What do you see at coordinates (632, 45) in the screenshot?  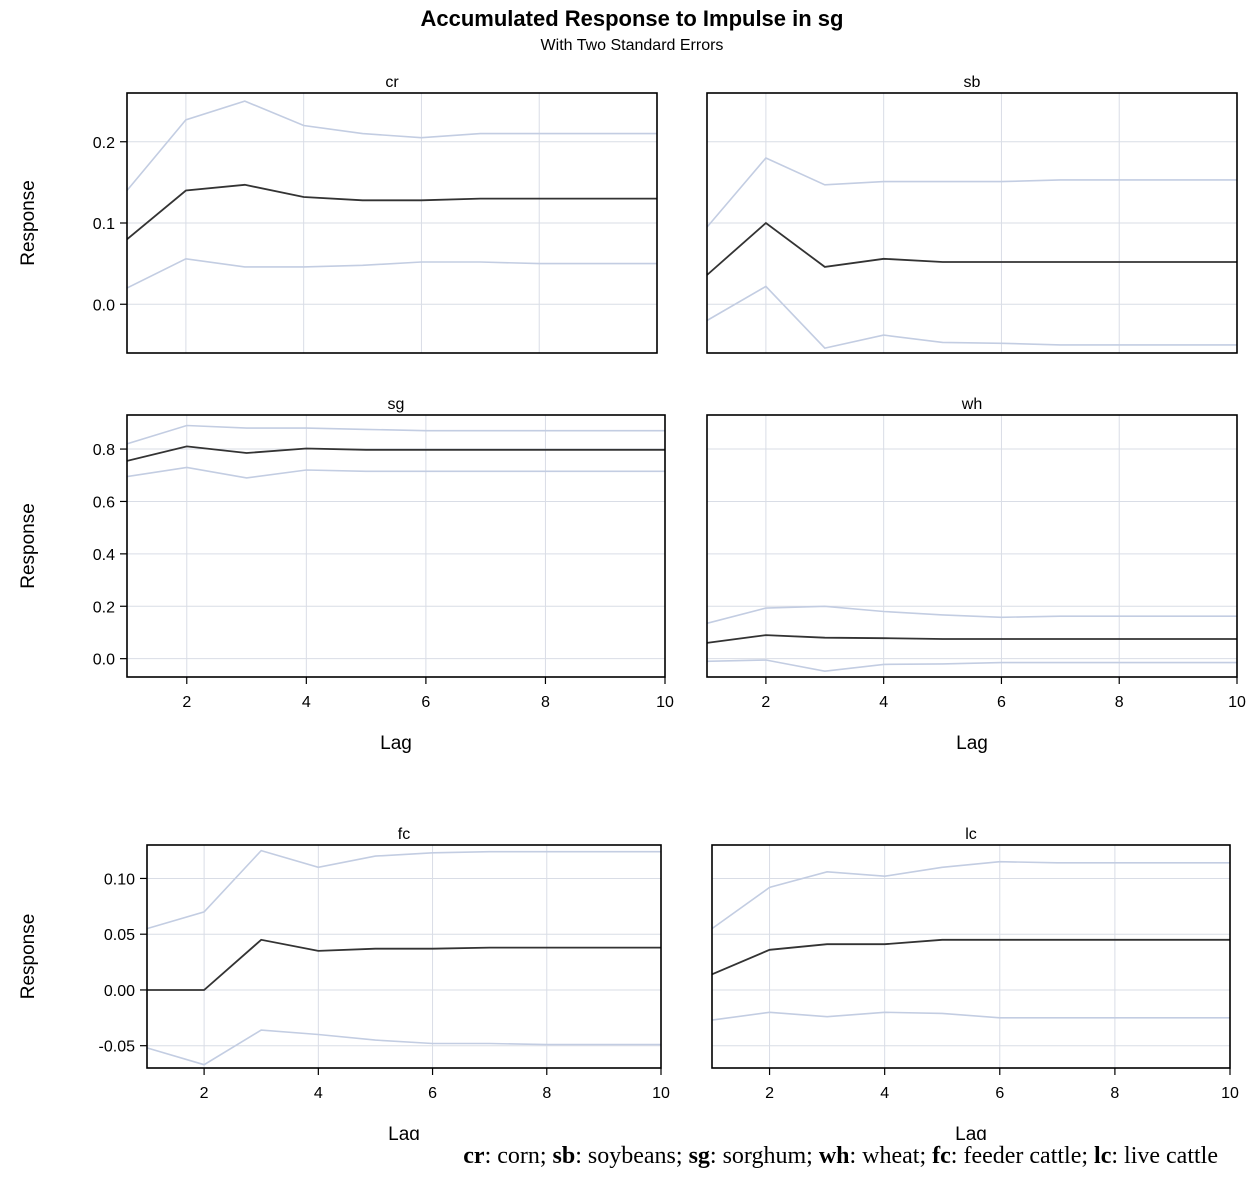 I see `figure-subtitle: With Two Standard Errors` at bounding box center [632, 45].